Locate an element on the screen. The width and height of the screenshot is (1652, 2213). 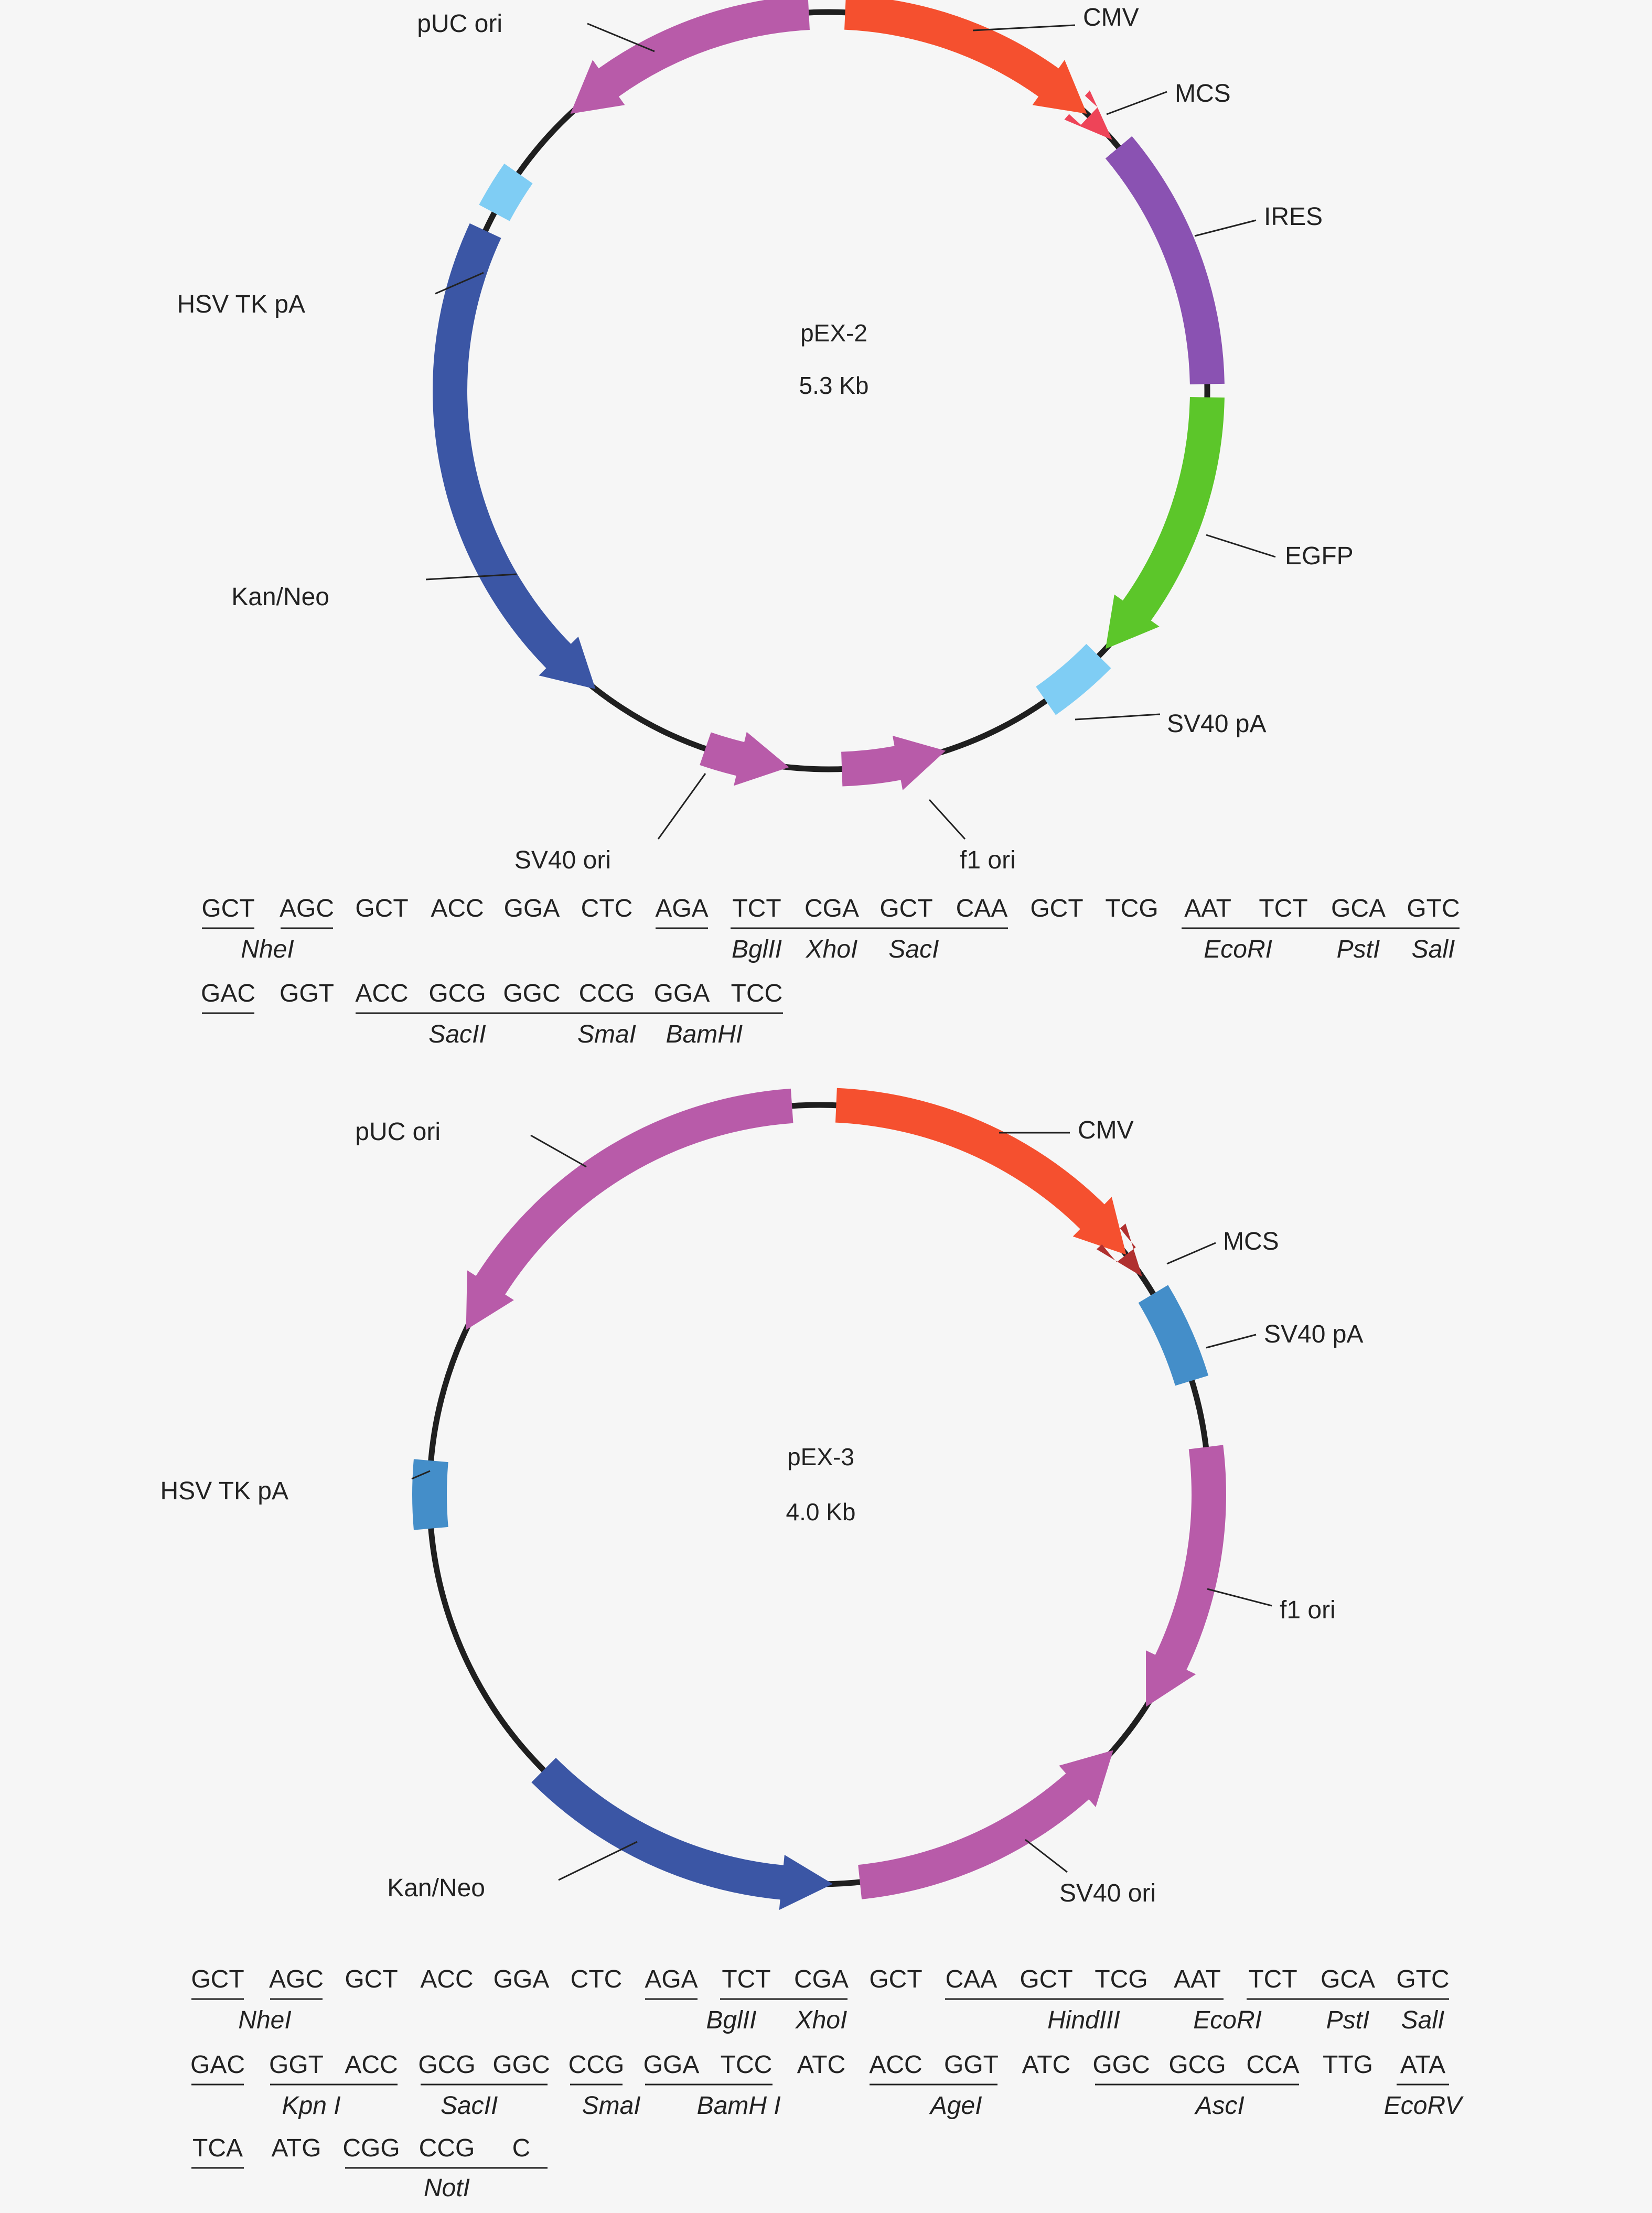
codon: GAC is located at coordinates (228, 993).